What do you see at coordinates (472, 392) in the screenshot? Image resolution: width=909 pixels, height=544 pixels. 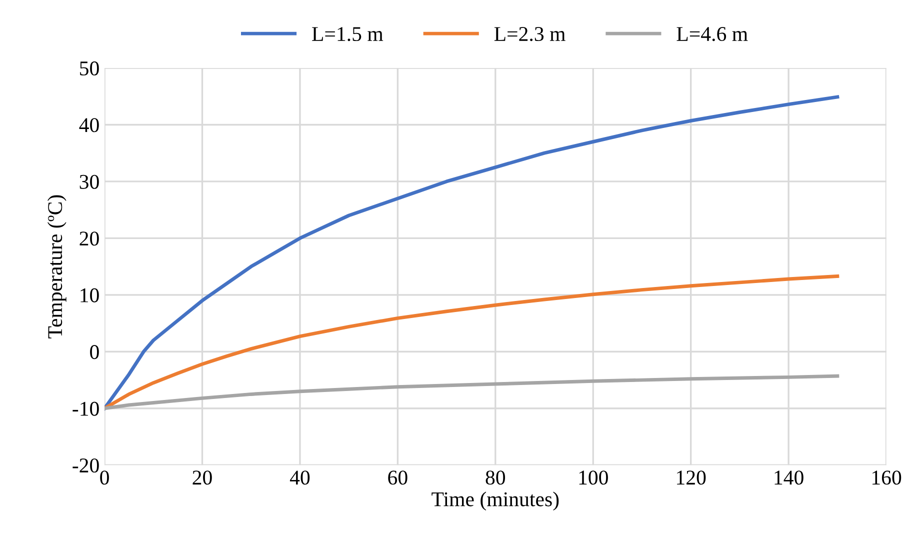 I see `line-series` at bounding box center [472, 392].